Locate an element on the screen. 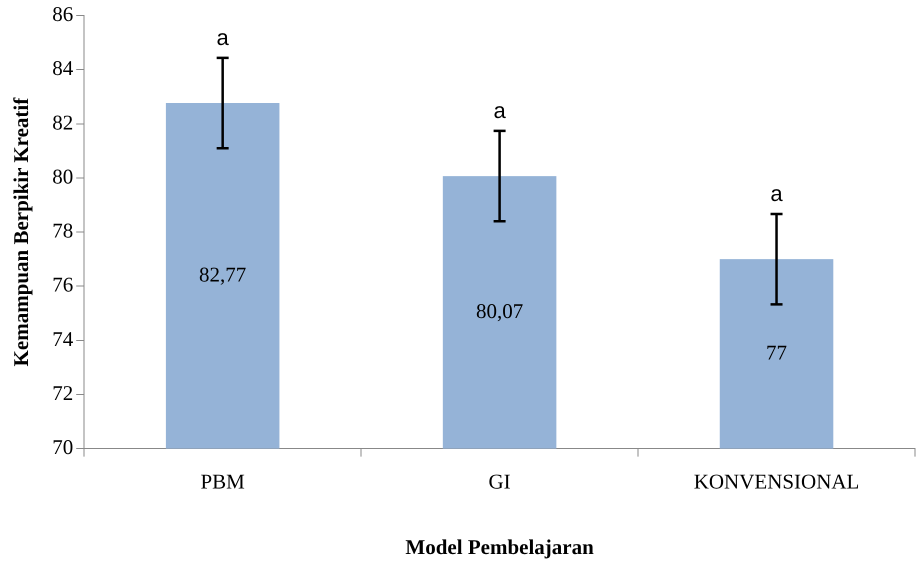  y-tick-label: 72 is located at coordinates (63, 392).